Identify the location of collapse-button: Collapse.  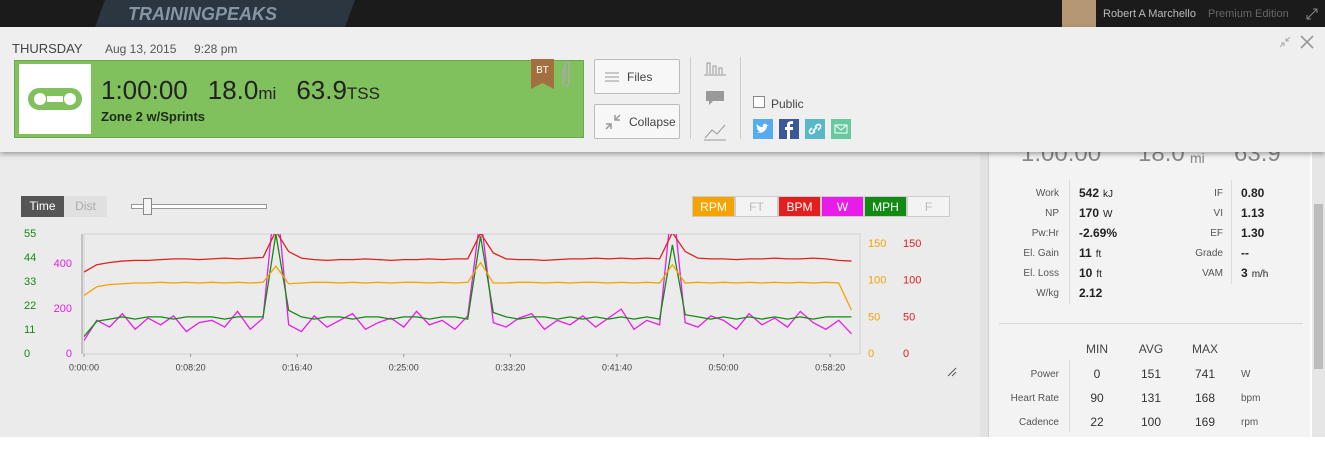
(637, 121).